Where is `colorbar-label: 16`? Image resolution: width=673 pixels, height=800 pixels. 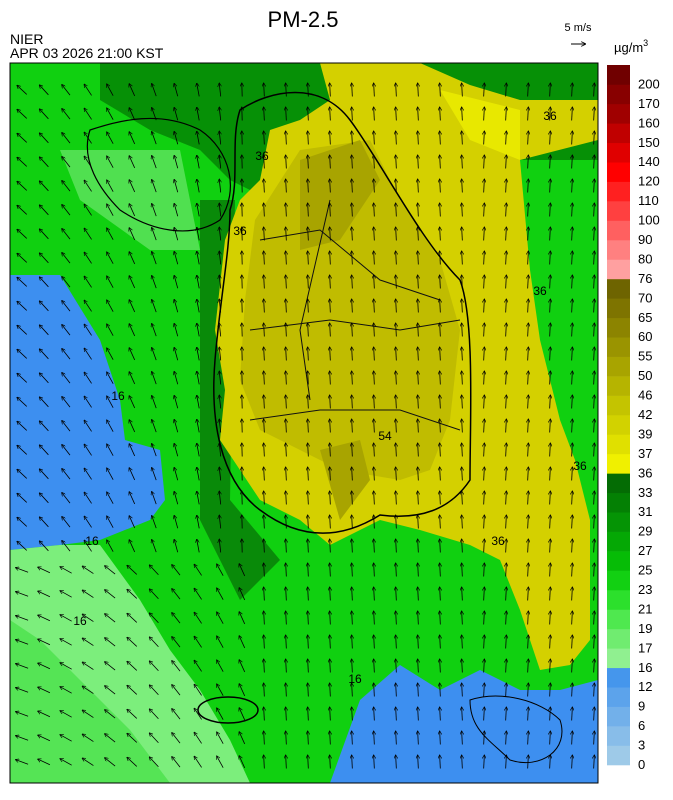
colorbar-label: 16 is located at coordinates (645, 667).